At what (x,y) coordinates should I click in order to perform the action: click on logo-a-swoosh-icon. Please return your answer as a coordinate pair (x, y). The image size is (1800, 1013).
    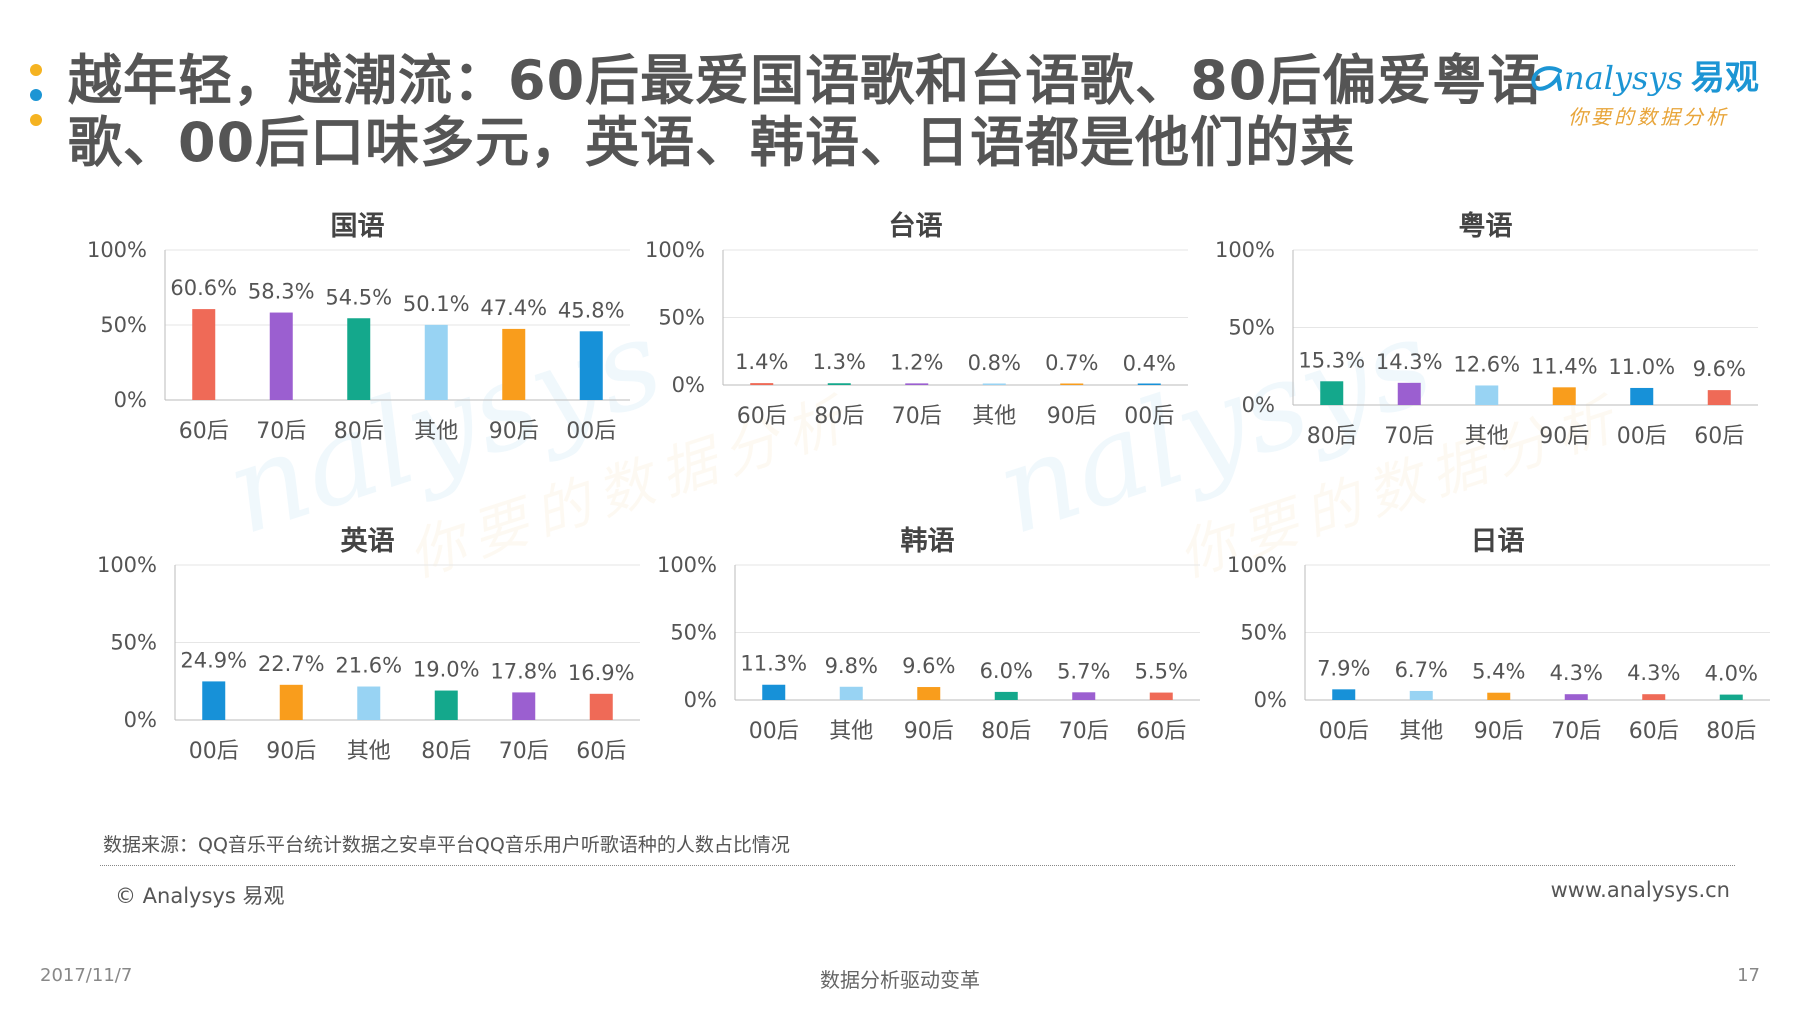
    Looking at the image, I should click on (1546, 78).